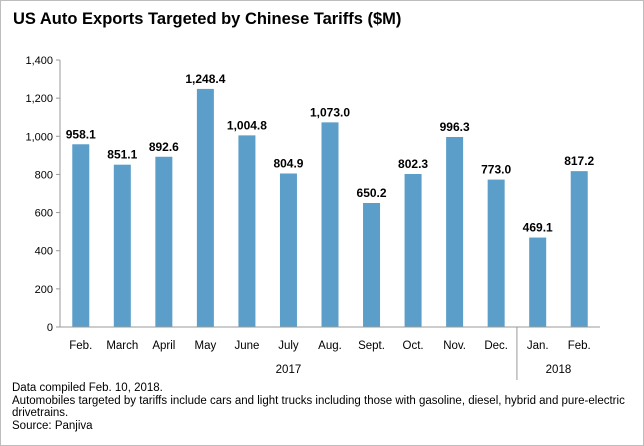  What do you see at coordinates (205, 79) in the screenshot?
I see `value-label: 1,248.4` at bounding box center [205, 79].